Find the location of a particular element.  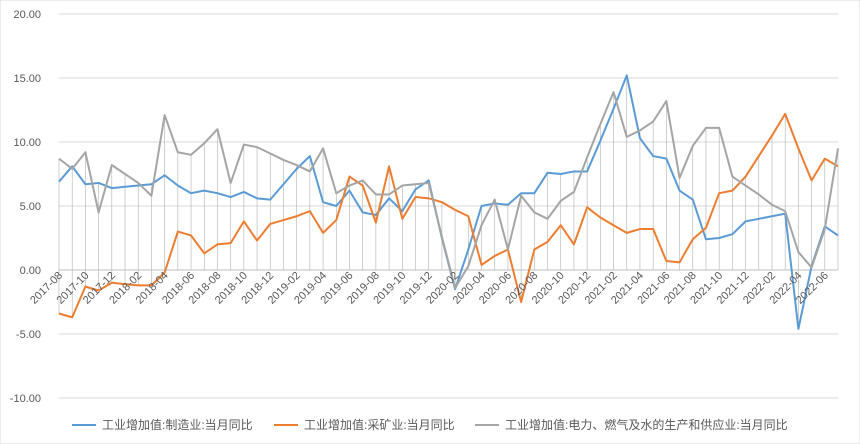

y-tick-label: 10.00 is located at coordinates (27, 143).